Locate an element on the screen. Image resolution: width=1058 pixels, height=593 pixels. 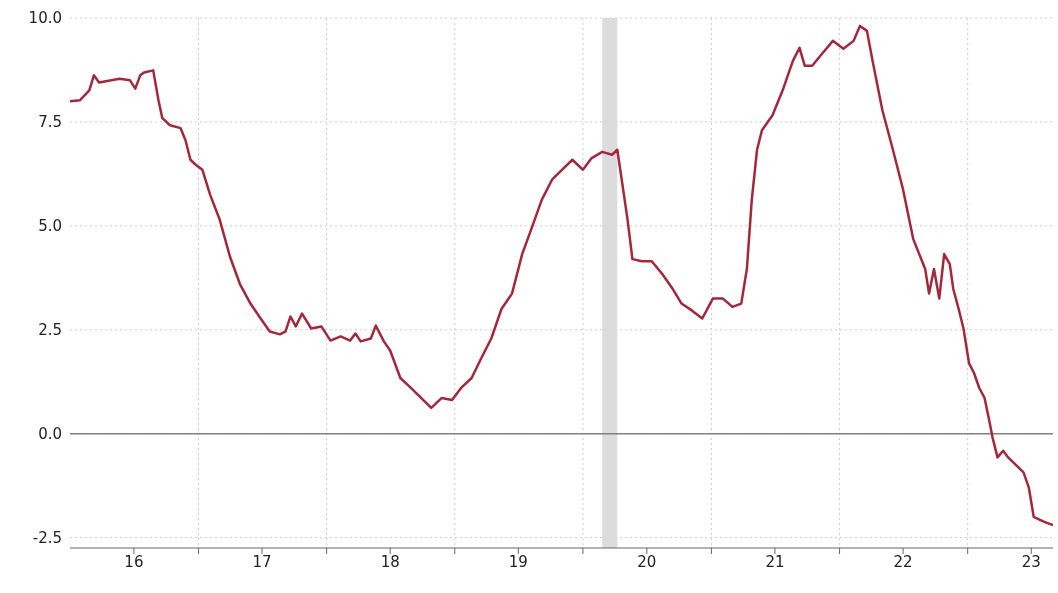
x-tick-label: 19 is located at coordinates (518, 561).